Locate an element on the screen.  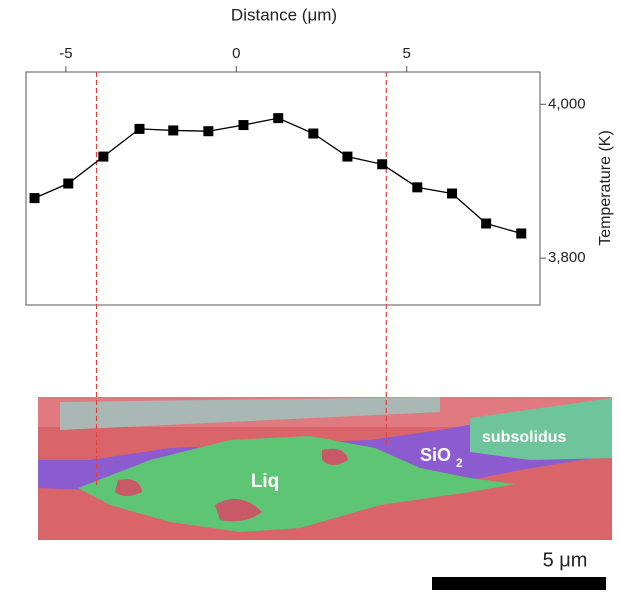
x-tick-label: 5 is located at coordinates (407, 53).